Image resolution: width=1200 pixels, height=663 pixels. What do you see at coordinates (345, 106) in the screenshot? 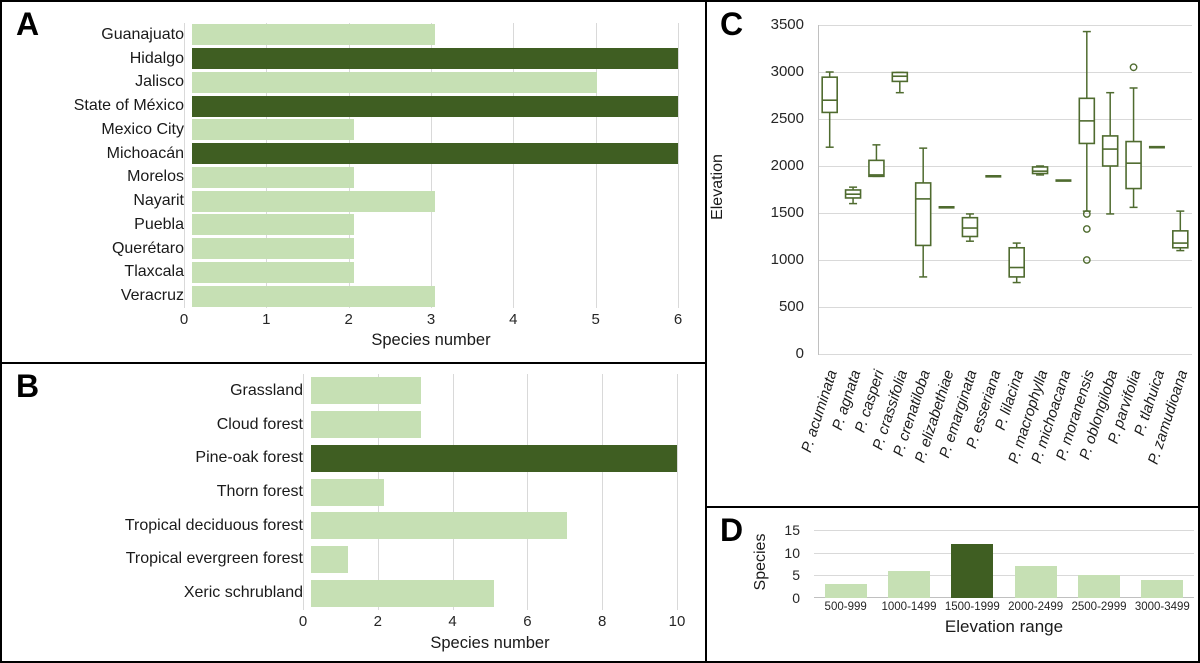
I see `bar-row: State of México` at bounding box center [345, 106].